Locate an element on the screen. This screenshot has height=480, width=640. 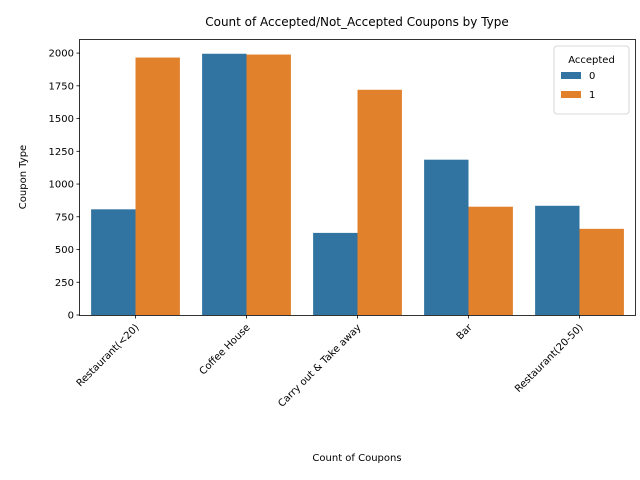
y-tick-label: 1000 is located at coordinates (61, 185).